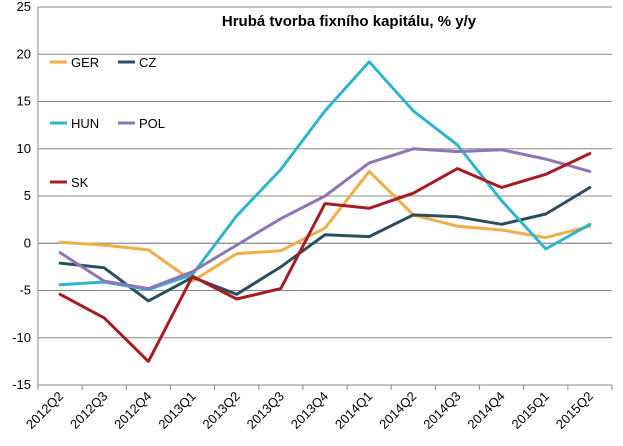 This screenshot has height=446, width=623. What do you see at coordinates (27, 195) in the screenshot?
I see `y-tick-label: 5` at bounding box center [27, 195].